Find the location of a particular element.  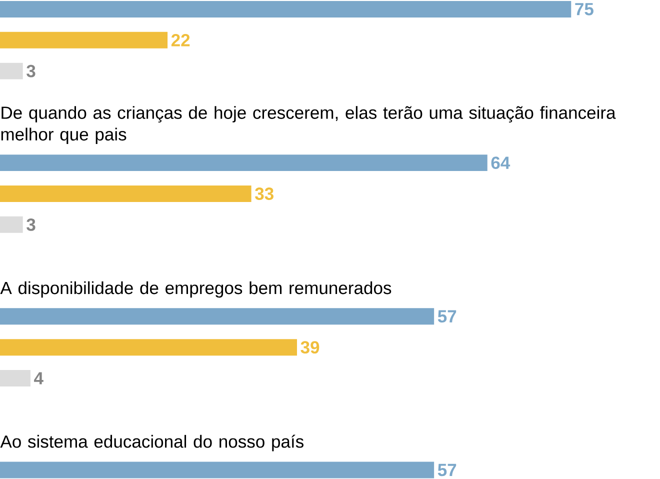

data-label: 39 is located at coordinates (310, 347).